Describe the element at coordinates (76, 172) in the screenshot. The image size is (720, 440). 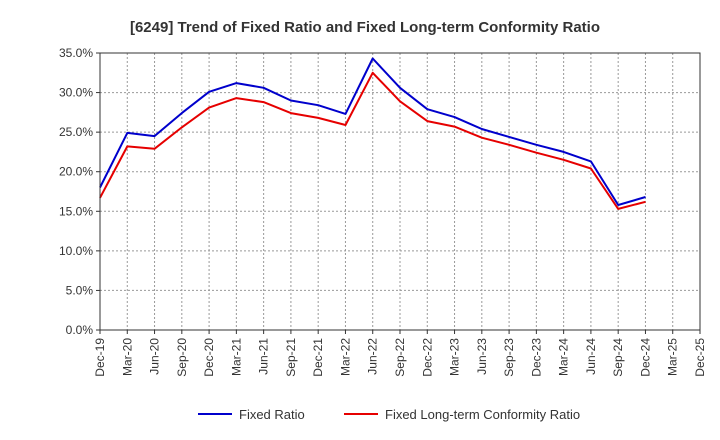
I see `y-tick-label: 20.0%` at that location.